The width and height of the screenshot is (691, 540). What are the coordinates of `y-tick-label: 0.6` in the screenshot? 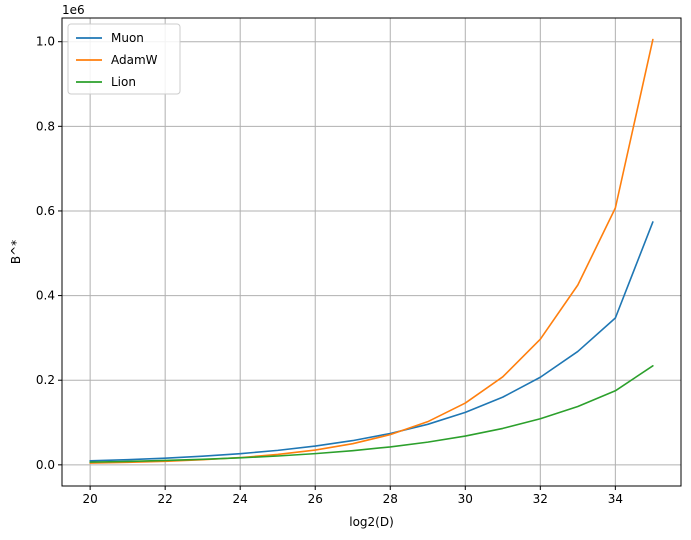 It's located at (45, 211).